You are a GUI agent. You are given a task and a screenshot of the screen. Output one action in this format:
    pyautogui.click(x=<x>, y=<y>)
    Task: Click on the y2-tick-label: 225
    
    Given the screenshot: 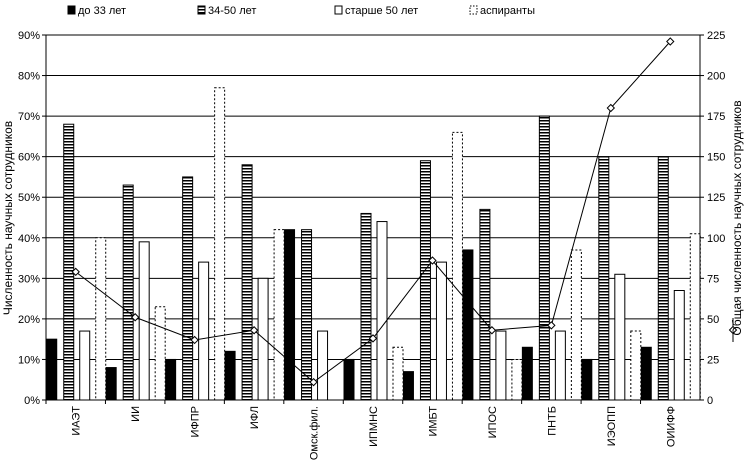 What is the action you would take?
    pyautogui.click(x=716, y=36)
    